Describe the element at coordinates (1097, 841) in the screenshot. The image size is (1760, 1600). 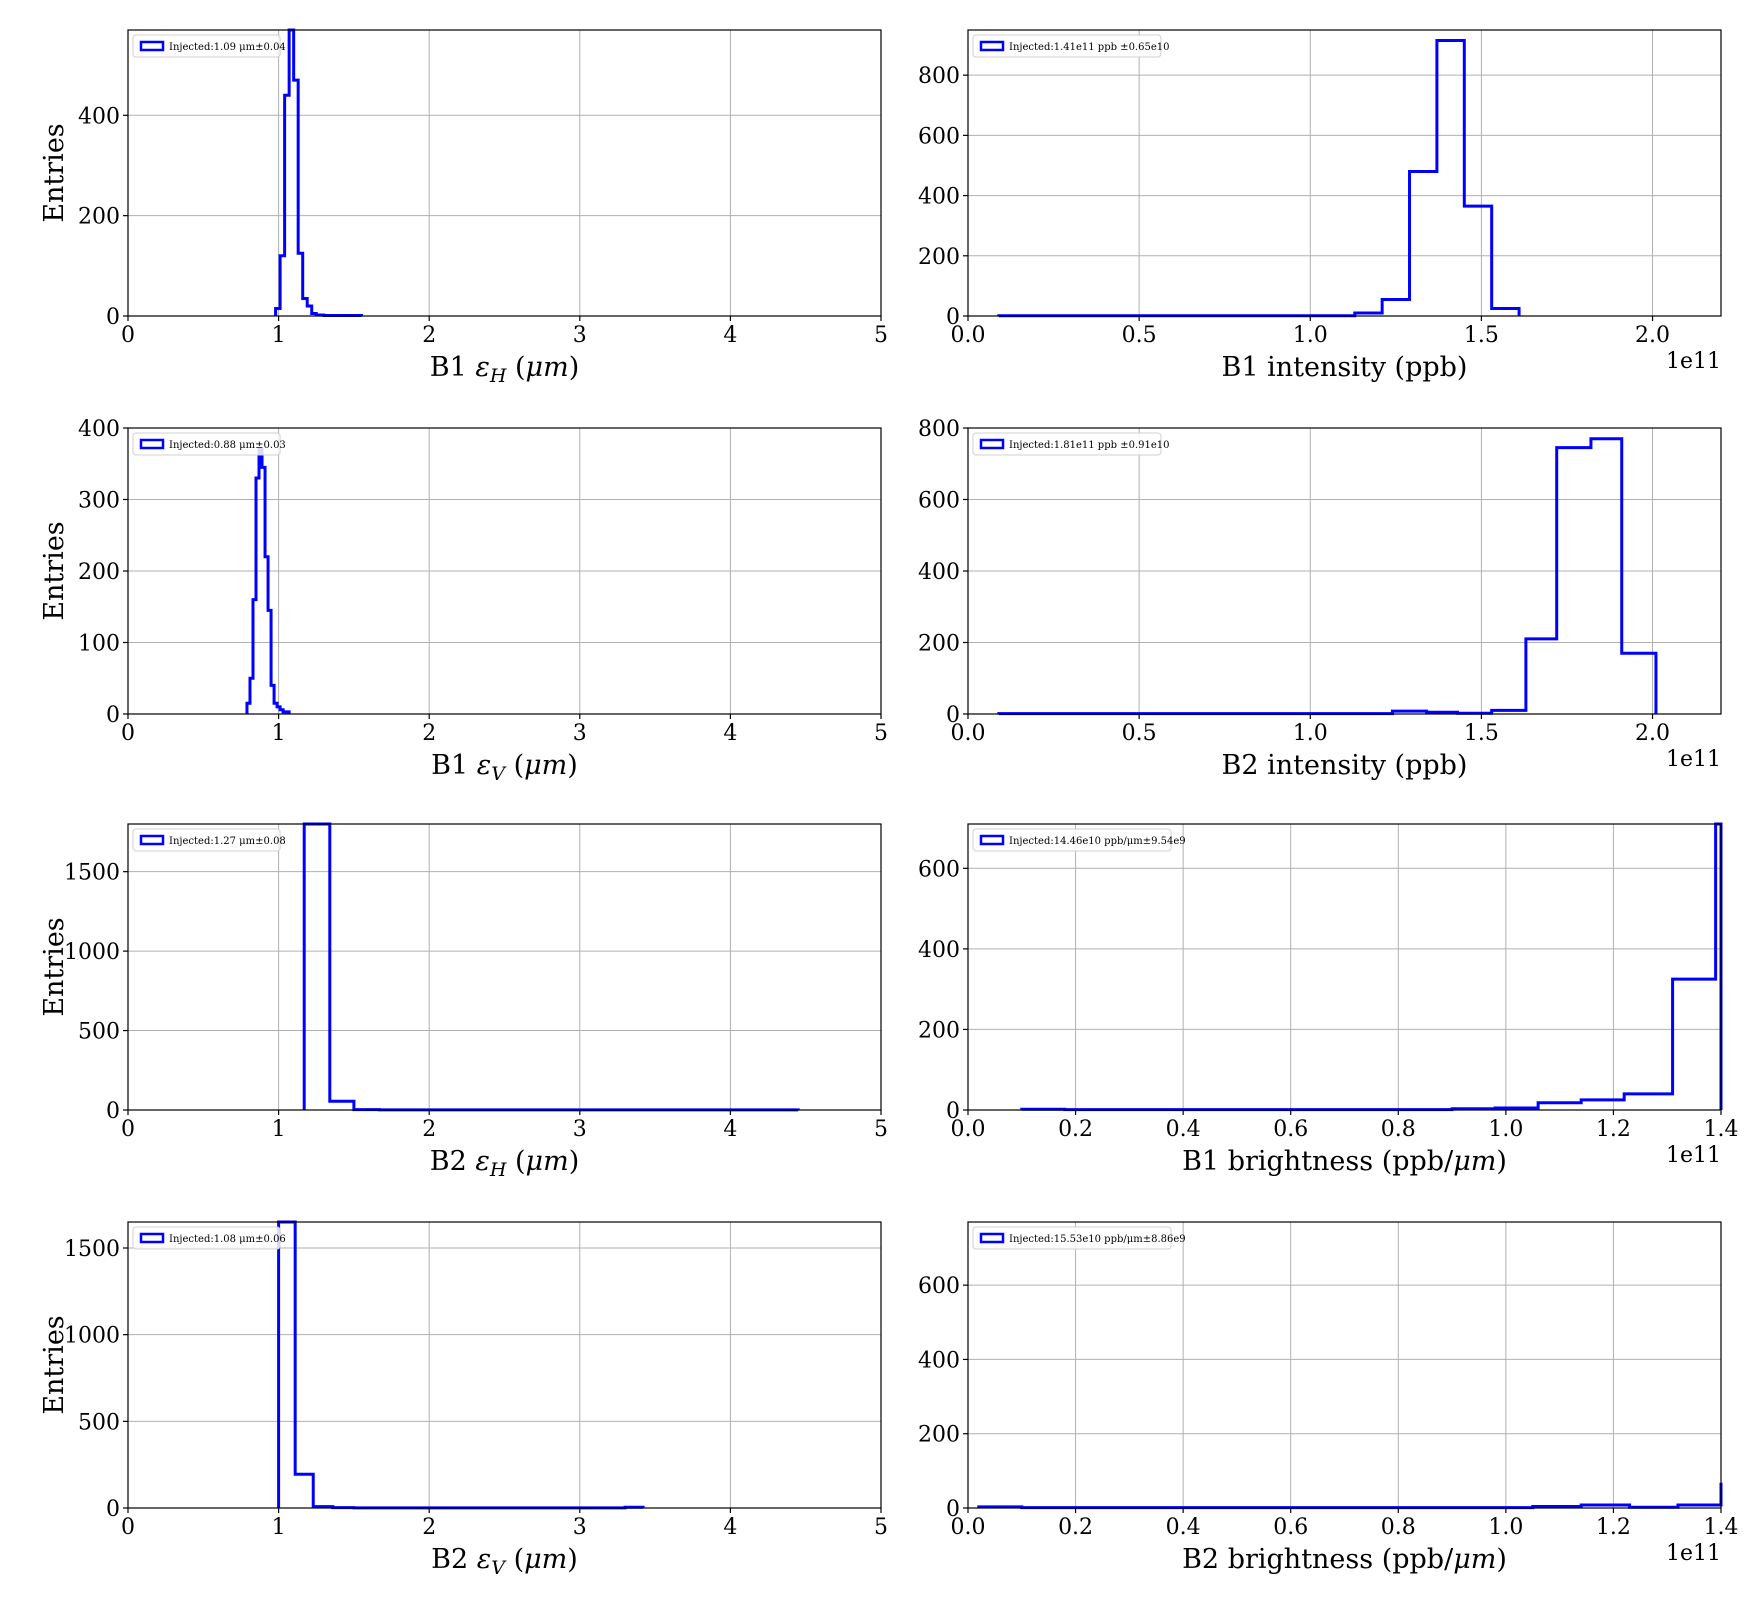
I see `legend-label: Injected:14.46e10 ppb/μm±9.54e9` at that location.